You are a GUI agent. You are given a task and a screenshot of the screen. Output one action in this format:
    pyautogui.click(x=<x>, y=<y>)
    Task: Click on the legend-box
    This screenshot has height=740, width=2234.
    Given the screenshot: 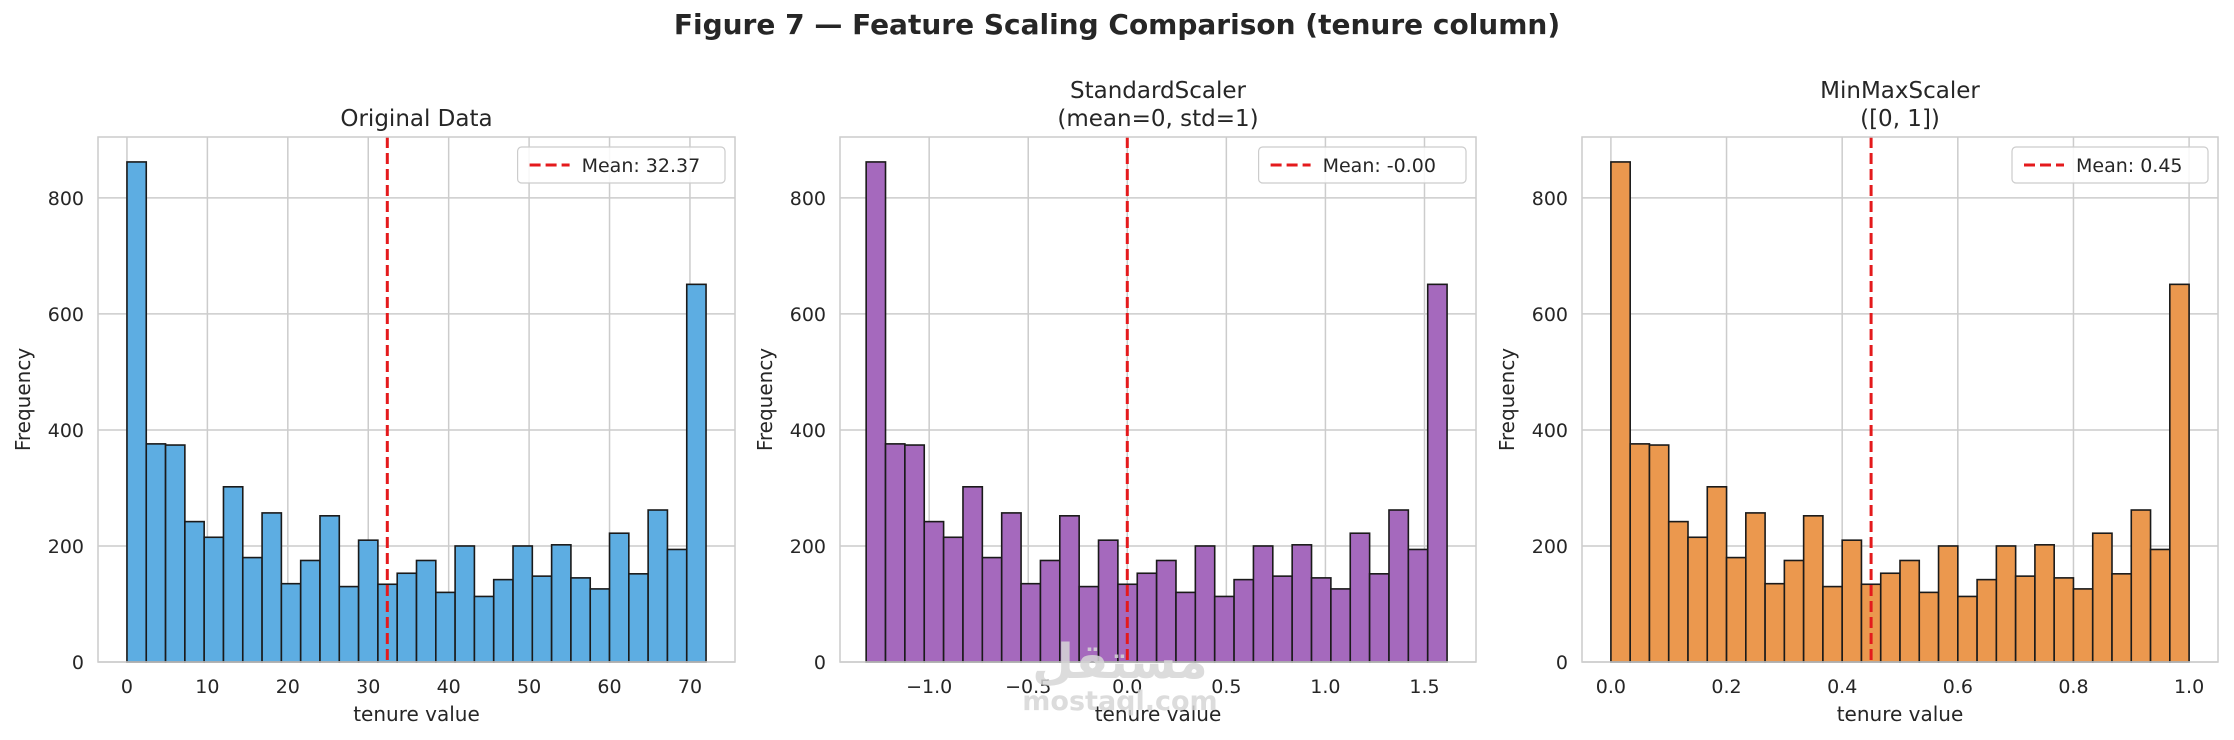 What is the action you would take?
    pyautogui.click(x=2110, y=165)
    